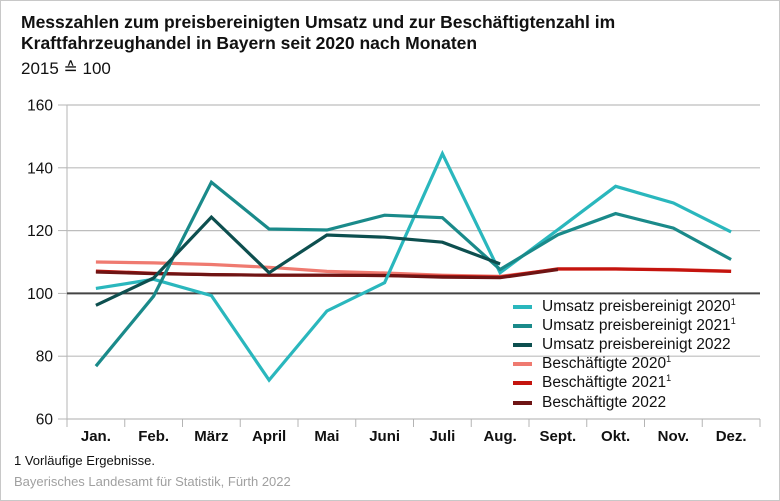 This screenshot has width=780, height=501. I want to click on legend-item: Beschäftigte 20211, so click(624, 383).